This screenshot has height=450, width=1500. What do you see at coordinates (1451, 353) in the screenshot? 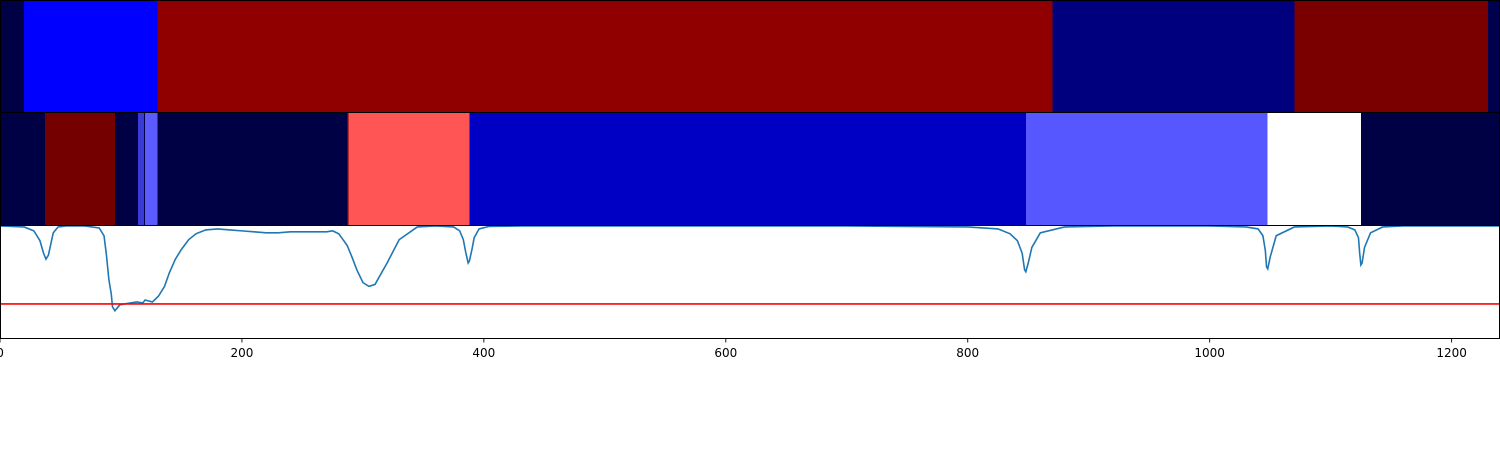
I see `x-tick-label-1200: 1200` at bounding box center [1451, 353].